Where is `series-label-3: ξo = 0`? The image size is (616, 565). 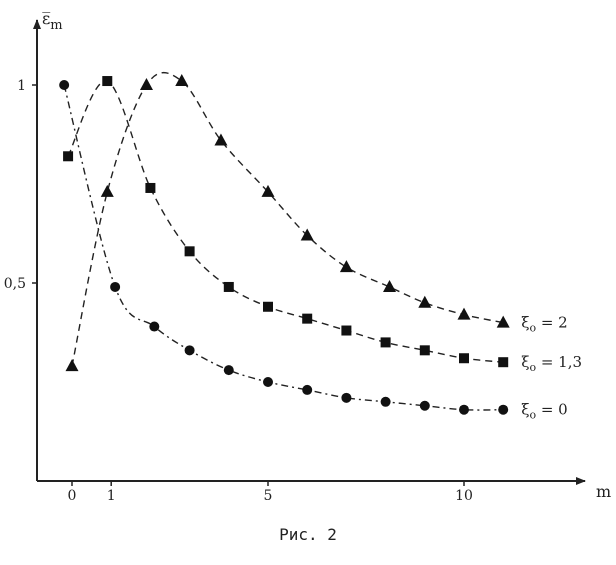
series-label-3: ξo = 0 is located at coordinates (544, 411).